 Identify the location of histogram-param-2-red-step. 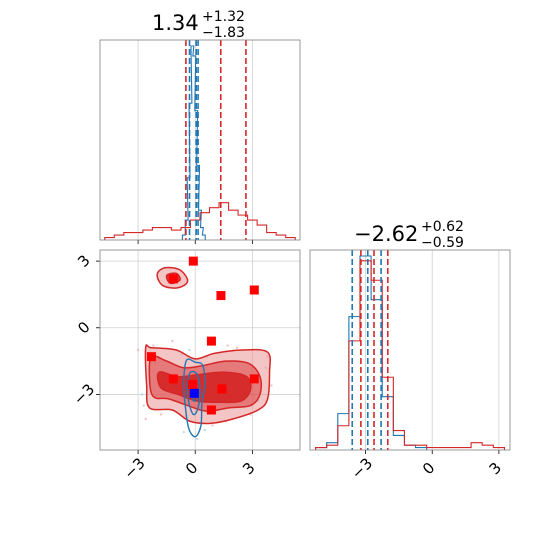
(410, 355).